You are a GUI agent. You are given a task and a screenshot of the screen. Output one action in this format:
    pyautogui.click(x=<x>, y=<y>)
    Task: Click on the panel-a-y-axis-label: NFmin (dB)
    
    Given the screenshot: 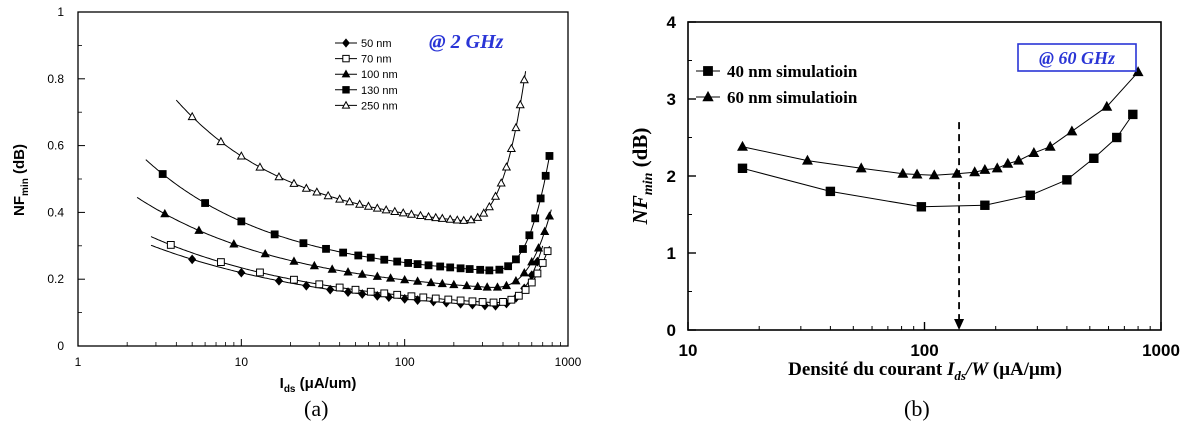 What is the action you would take?
    pyautogui.click(x=21, y=180)
    